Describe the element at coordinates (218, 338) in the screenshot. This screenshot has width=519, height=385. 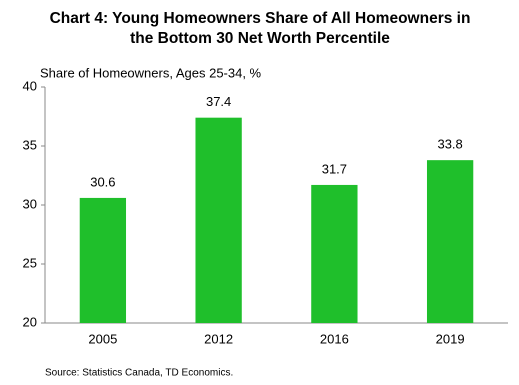
I see `x-tick-label: 2012` at that location.